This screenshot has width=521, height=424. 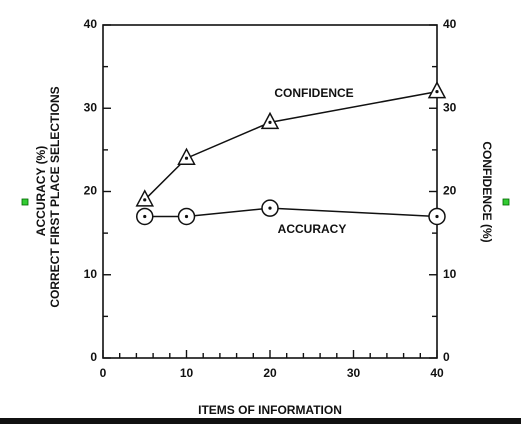 What do you see at coordinates (91, 274) in the screenshot?
I see `y-tick-label: 10` at bounding box center [91, 274].